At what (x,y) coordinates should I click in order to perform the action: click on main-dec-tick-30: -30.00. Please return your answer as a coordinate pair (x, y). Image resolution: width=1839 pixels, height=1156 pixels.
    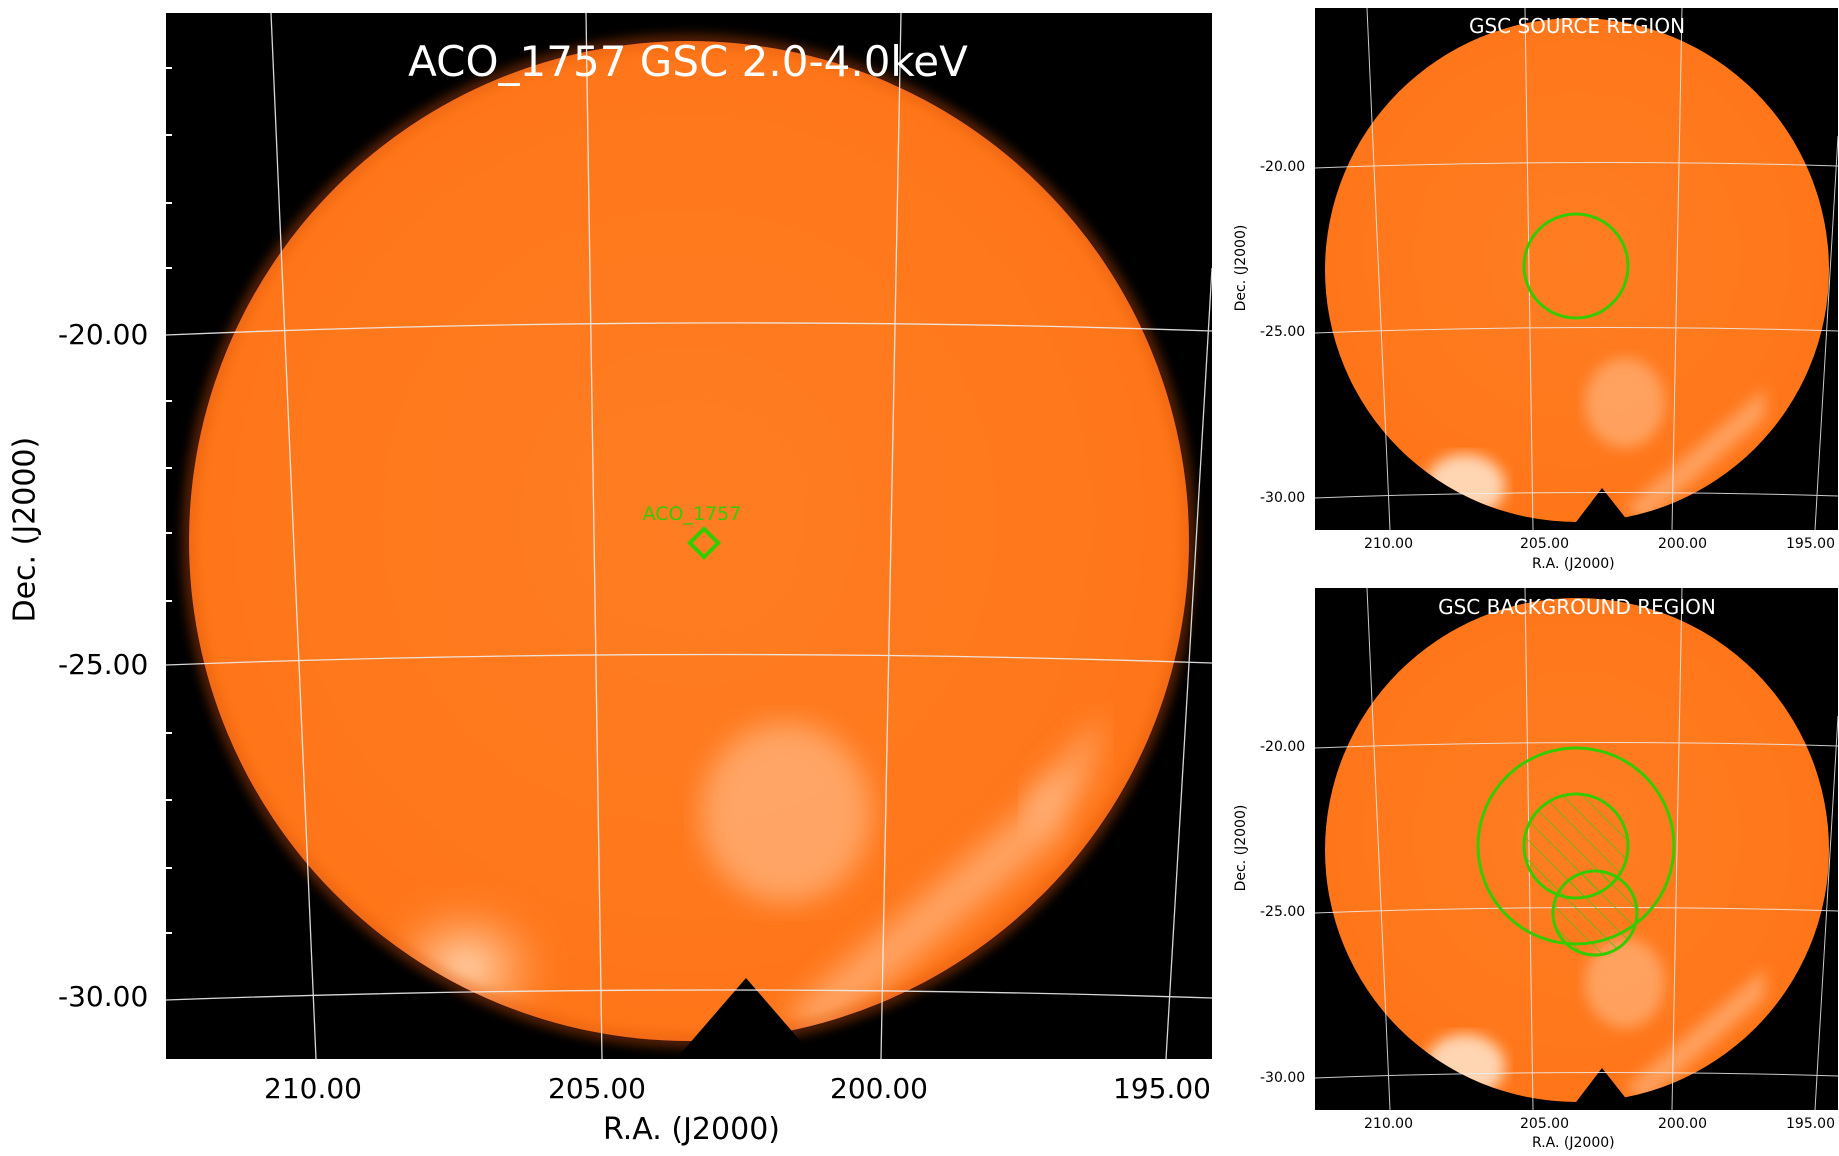
    Looking at the image, I should click on (103, 996).